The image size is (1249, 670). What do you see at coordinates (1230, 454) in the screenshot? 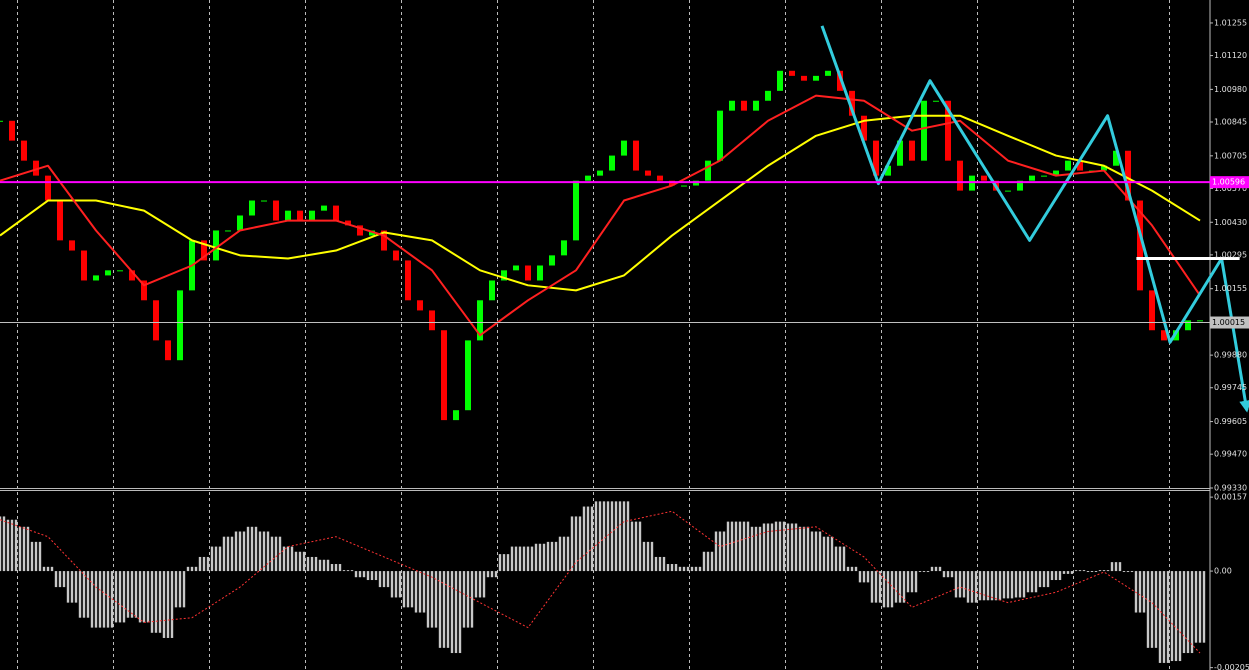
I see `y-tick-label: 0.99470` at bounding box center [1230, 454].